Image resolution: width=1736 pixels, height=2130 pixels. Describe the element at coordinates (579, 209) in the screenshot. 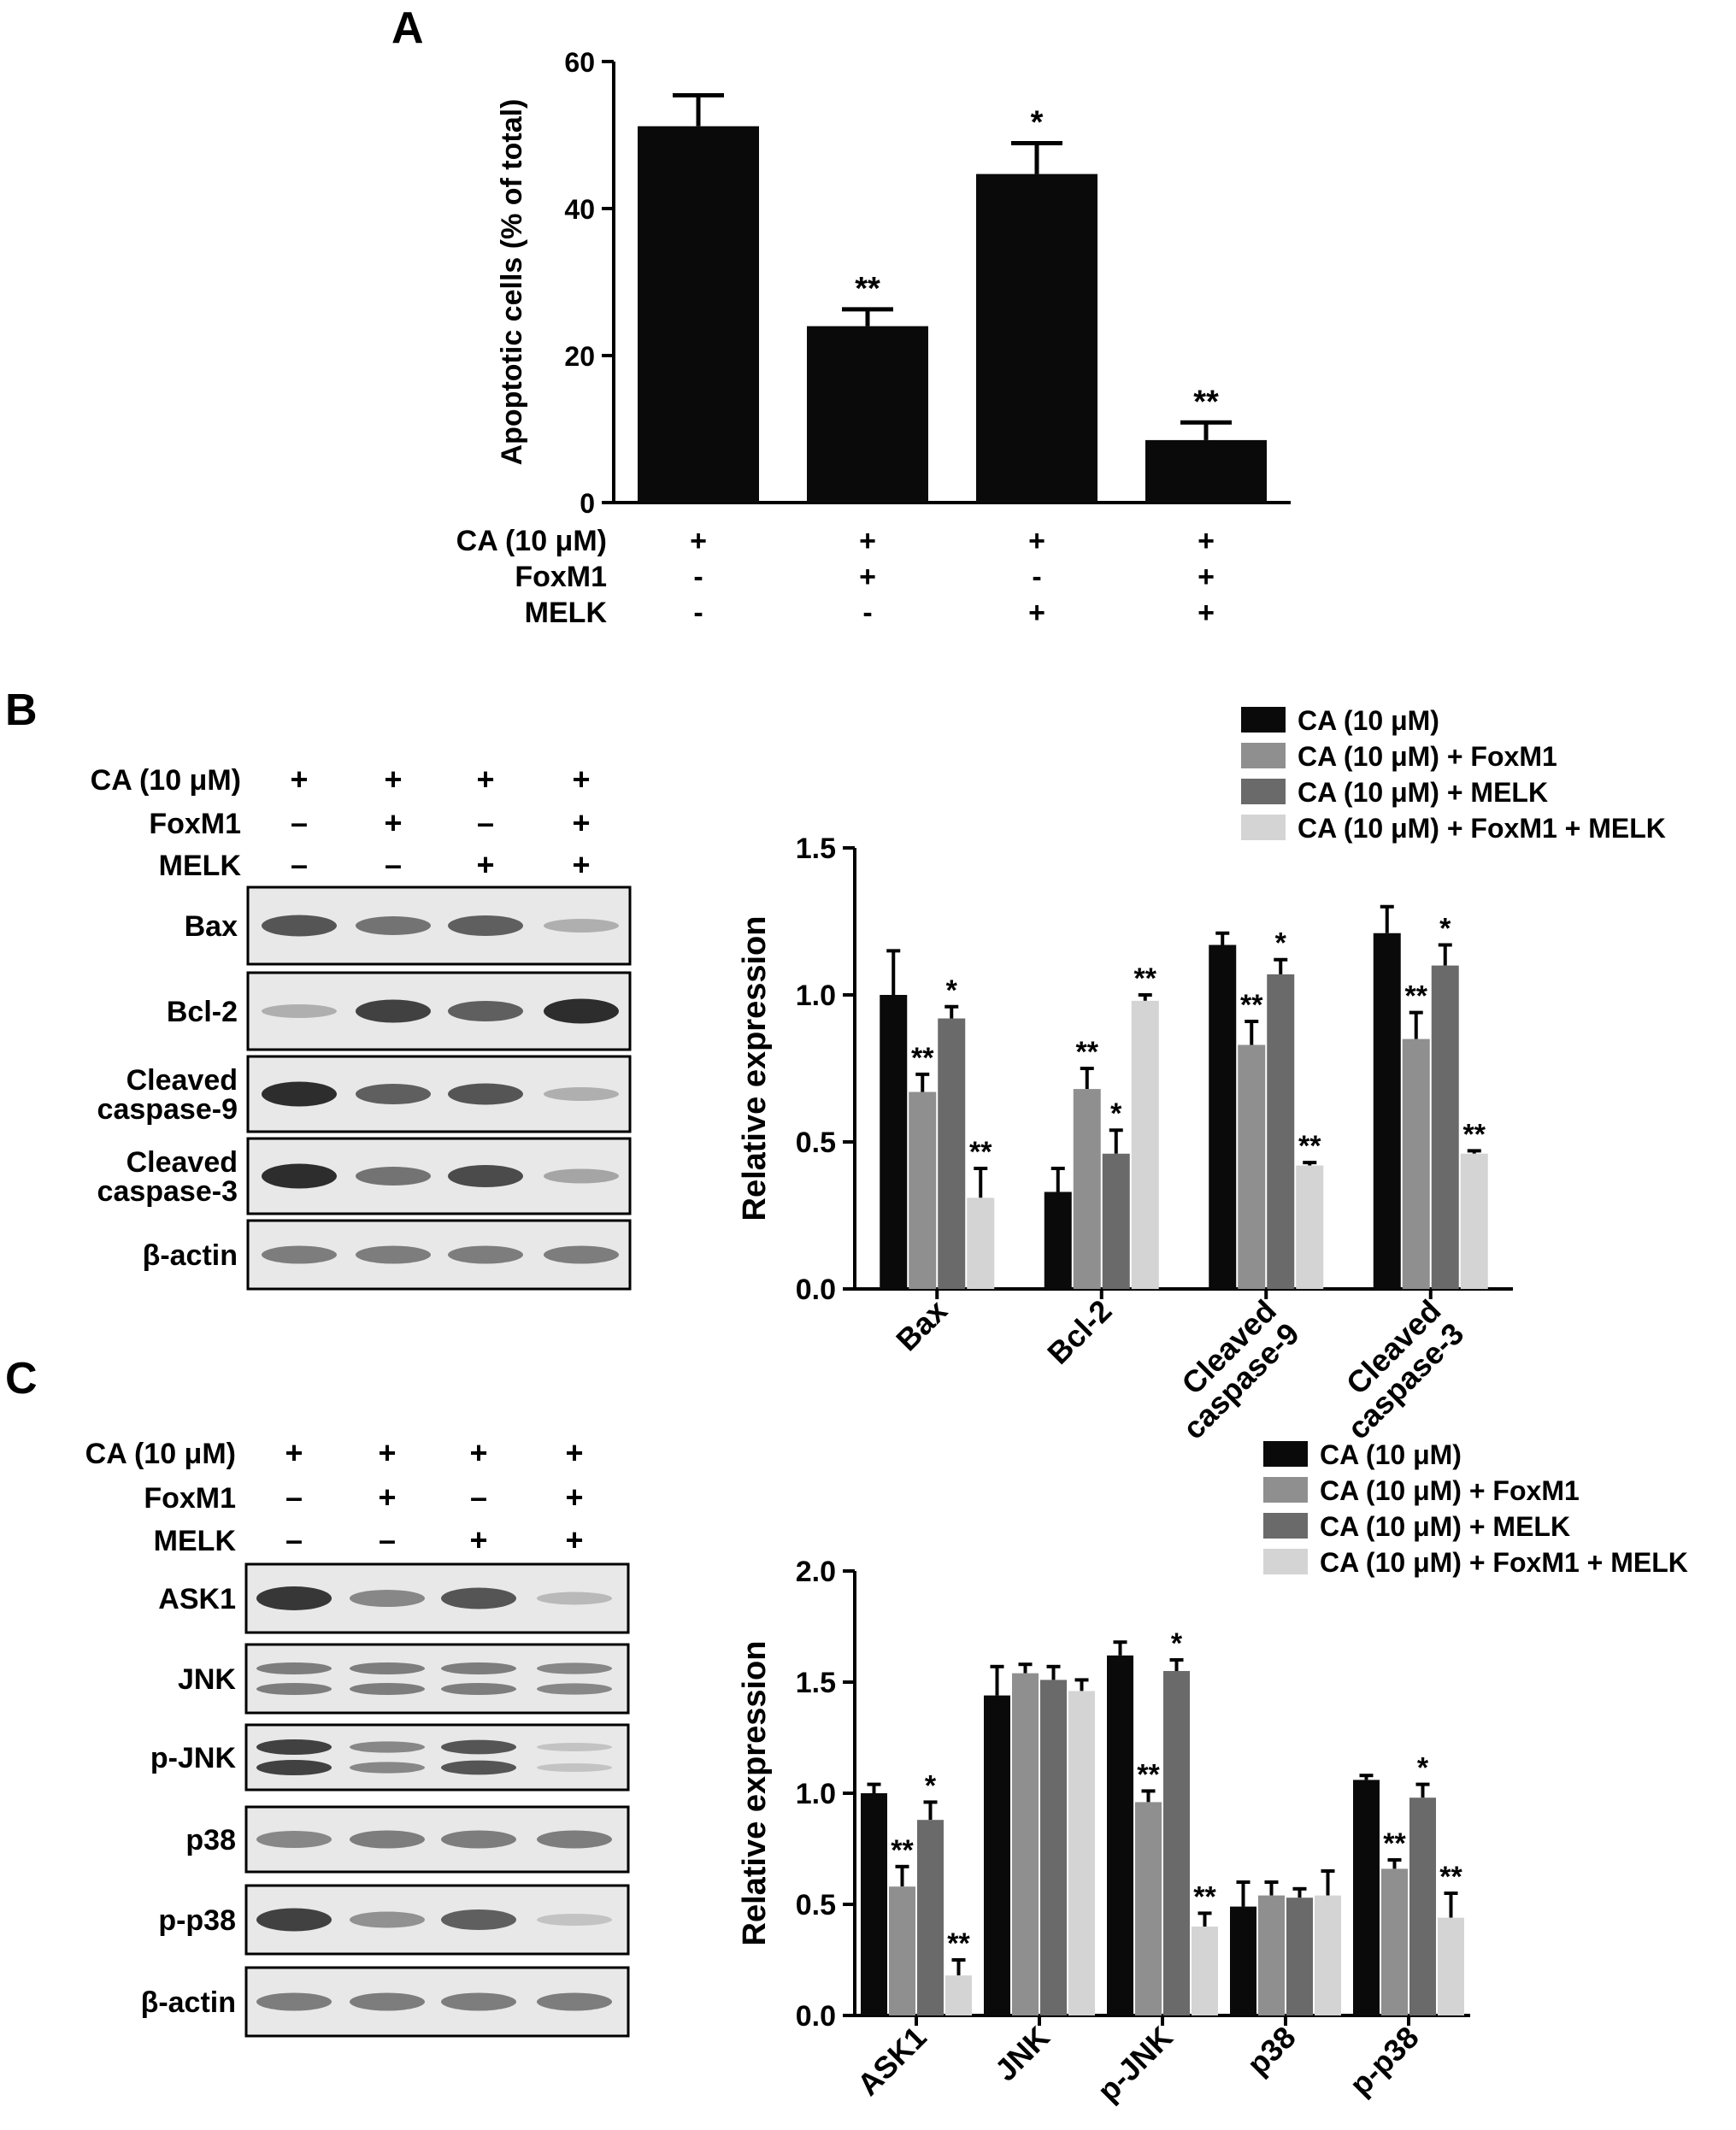

I see `y-tick-label: 40` at that location.